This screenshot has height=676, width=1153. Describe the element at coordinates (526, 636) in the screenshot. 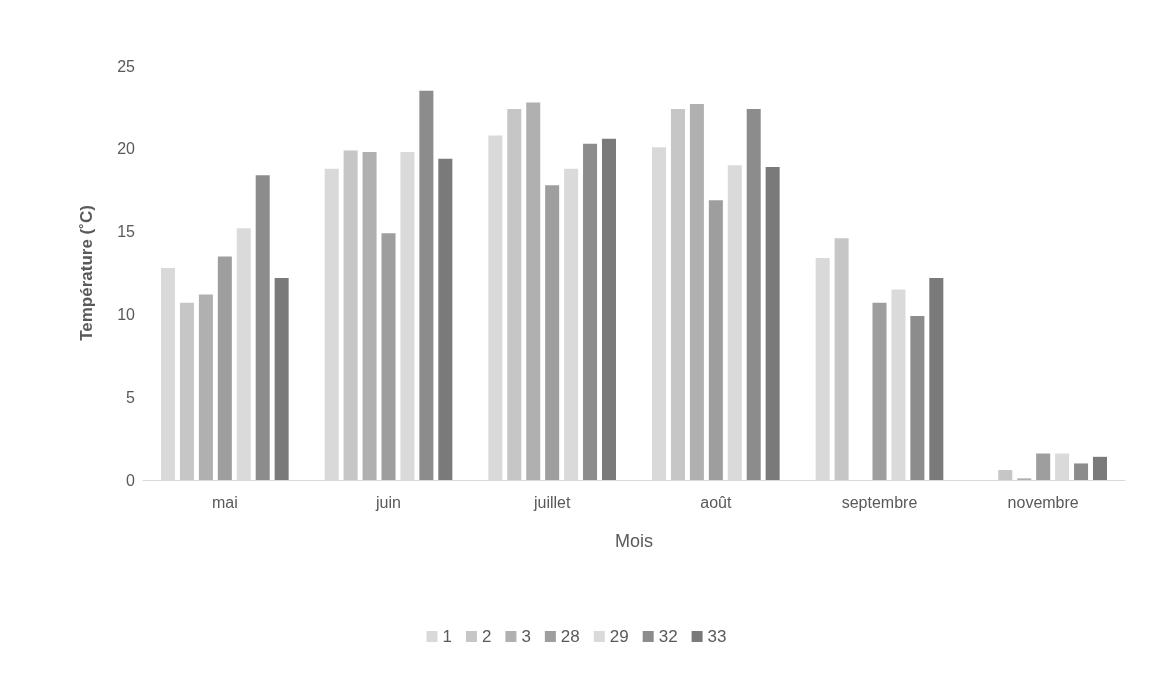

I see `legend-label: 3` at that location.